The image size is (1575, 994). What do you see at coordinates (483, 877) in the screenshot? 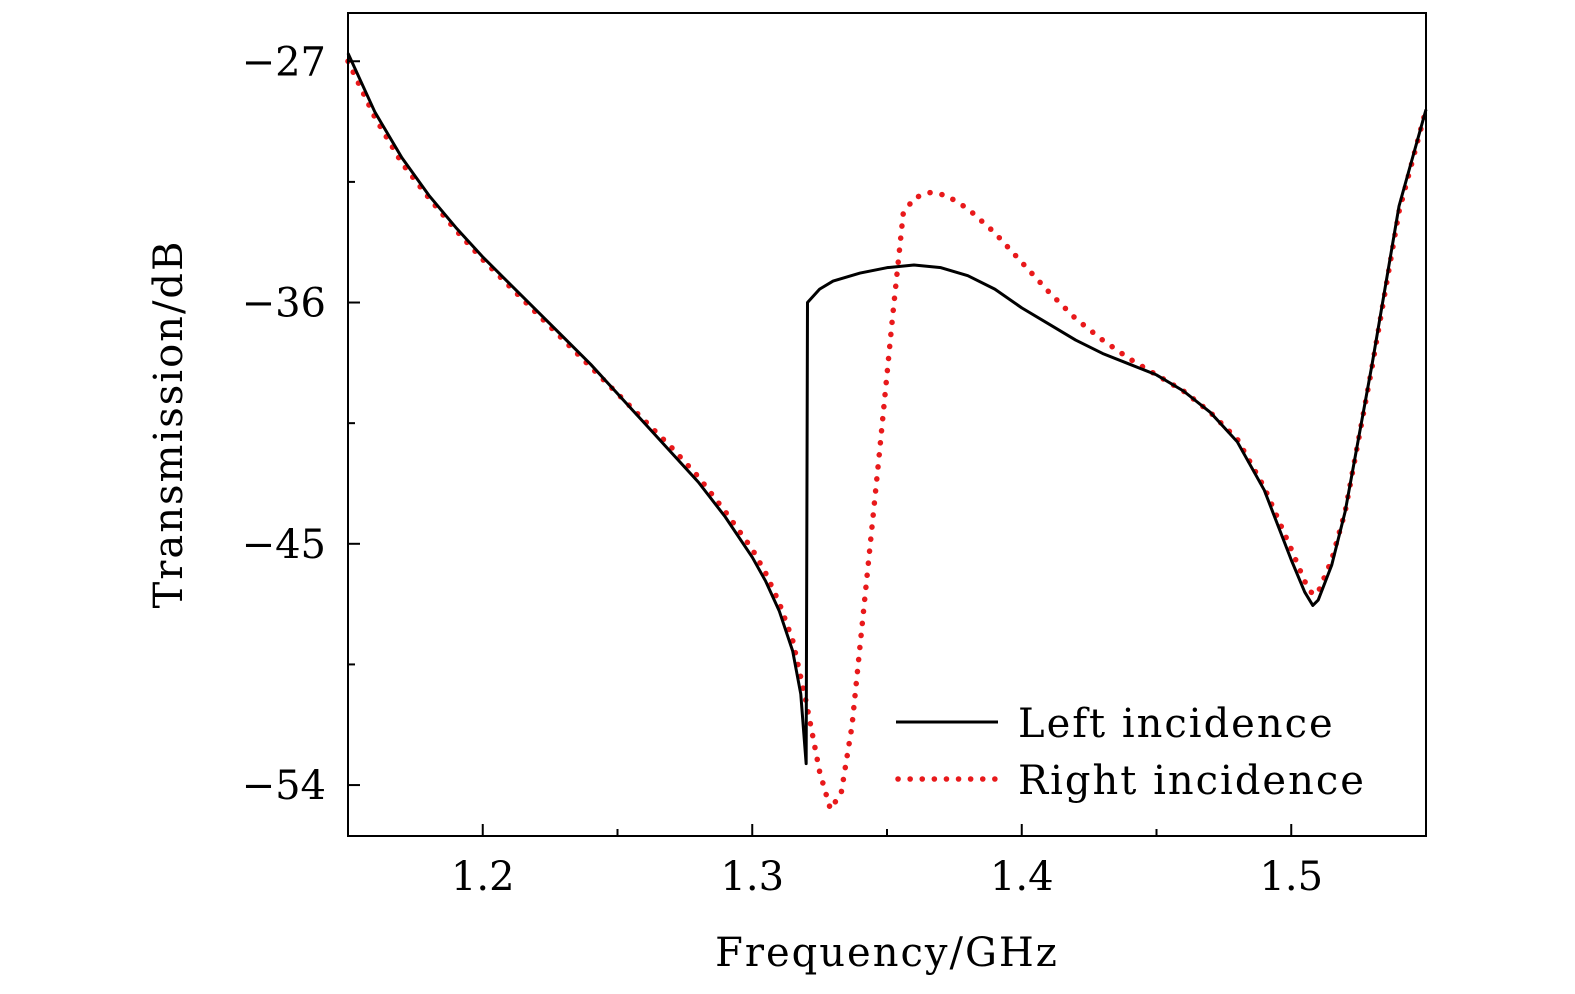
I see `x-tick-label: 1.2` at bounding box center [483, 877].